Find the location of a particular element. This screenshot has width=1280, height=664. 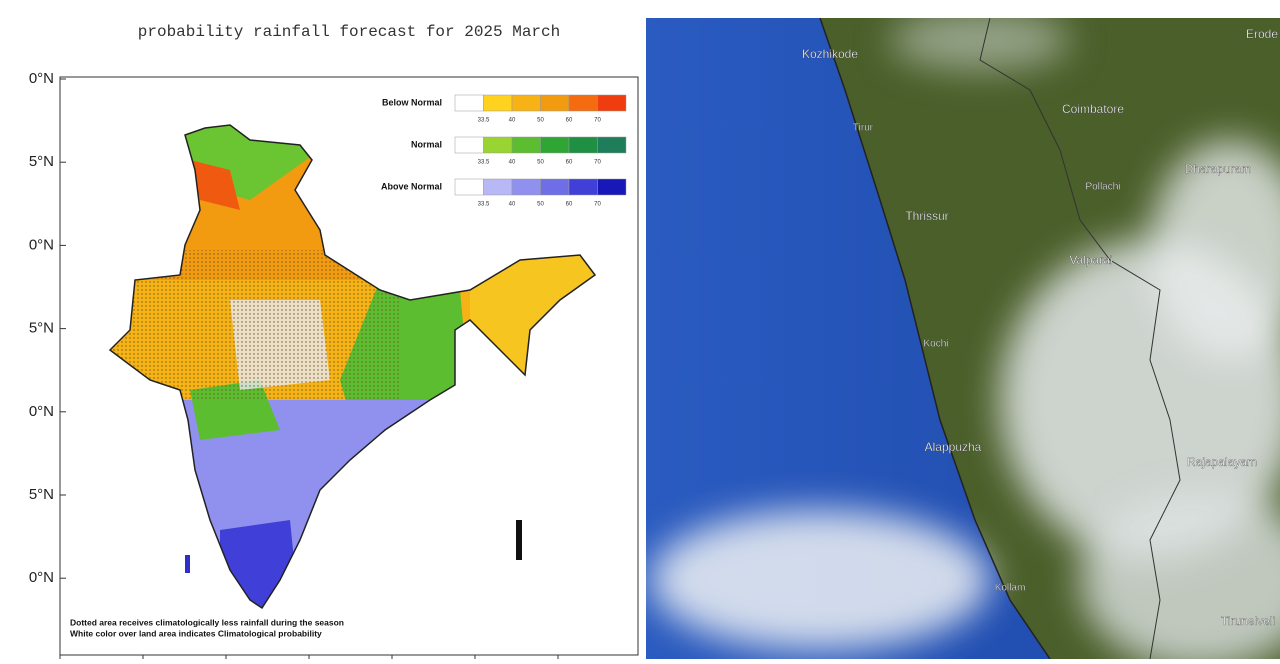

place-label: Valparai is located at coordinates (1090, 260).